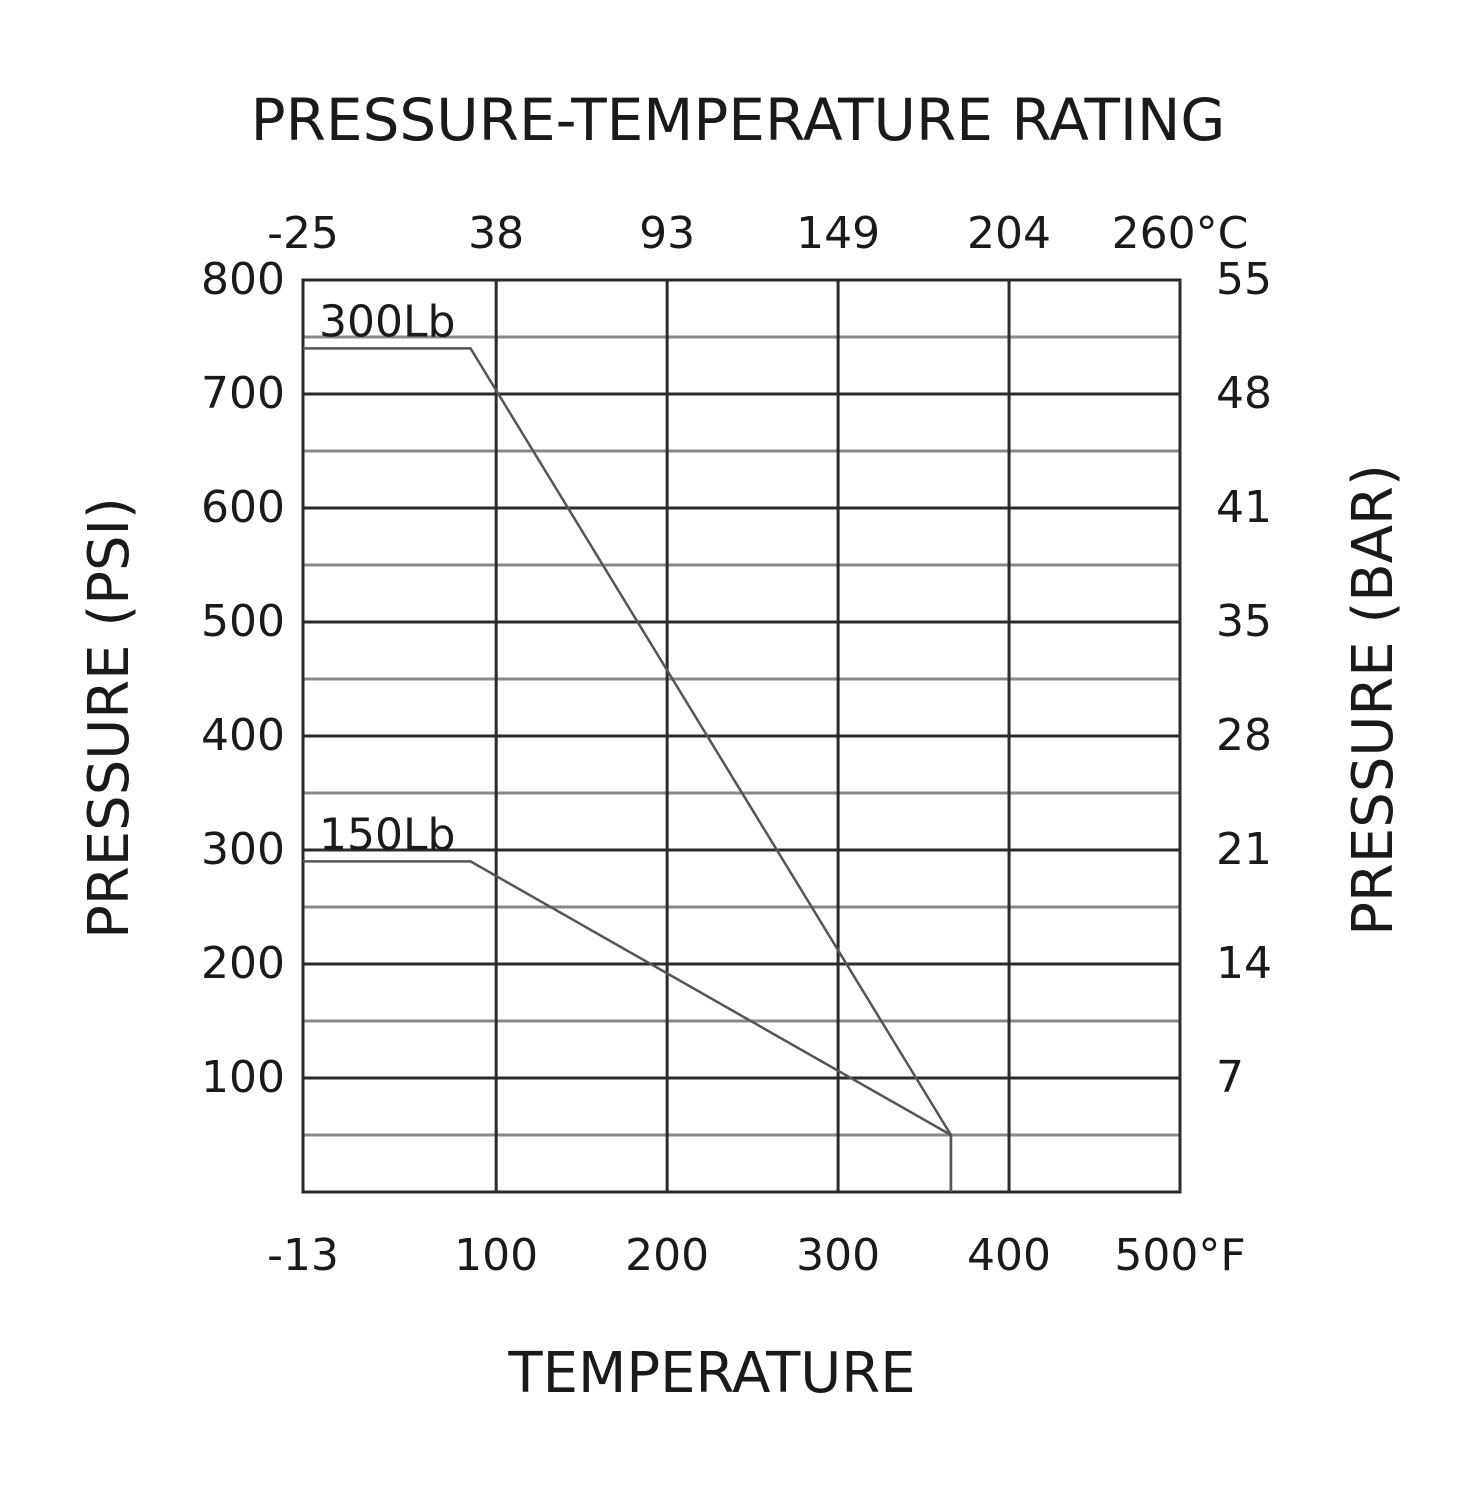 The height and width of the screenshot is (1489, 1463). Describe the element at coordinates (243, 963) in the screenshot. I see `tick-label-psi: 200` at that location.